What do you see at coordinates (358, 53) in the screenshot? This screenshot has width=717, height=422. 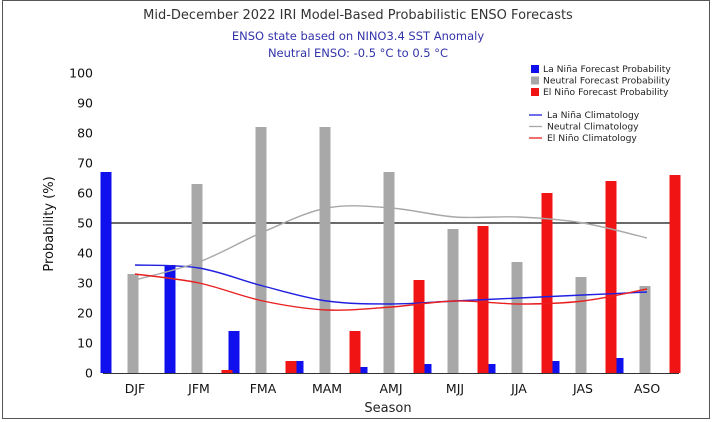 I see `chart-subtitle-line2: Neutral ENSO: -0.5 °C to 0.5 °C` at bounding box center [358, 53].